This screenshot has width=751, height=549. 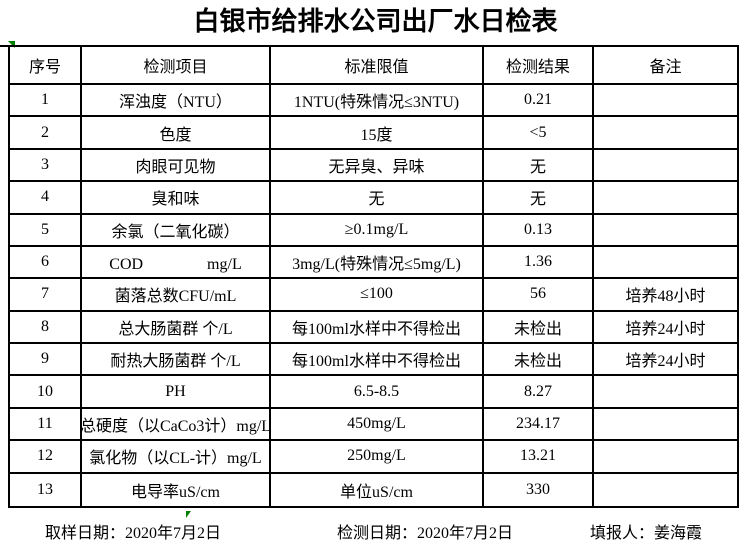 What do you see at coordinates (377, 66) in the screenshot?
I see `column-header-standard: 标准限值` at bounding box center [377, 66].